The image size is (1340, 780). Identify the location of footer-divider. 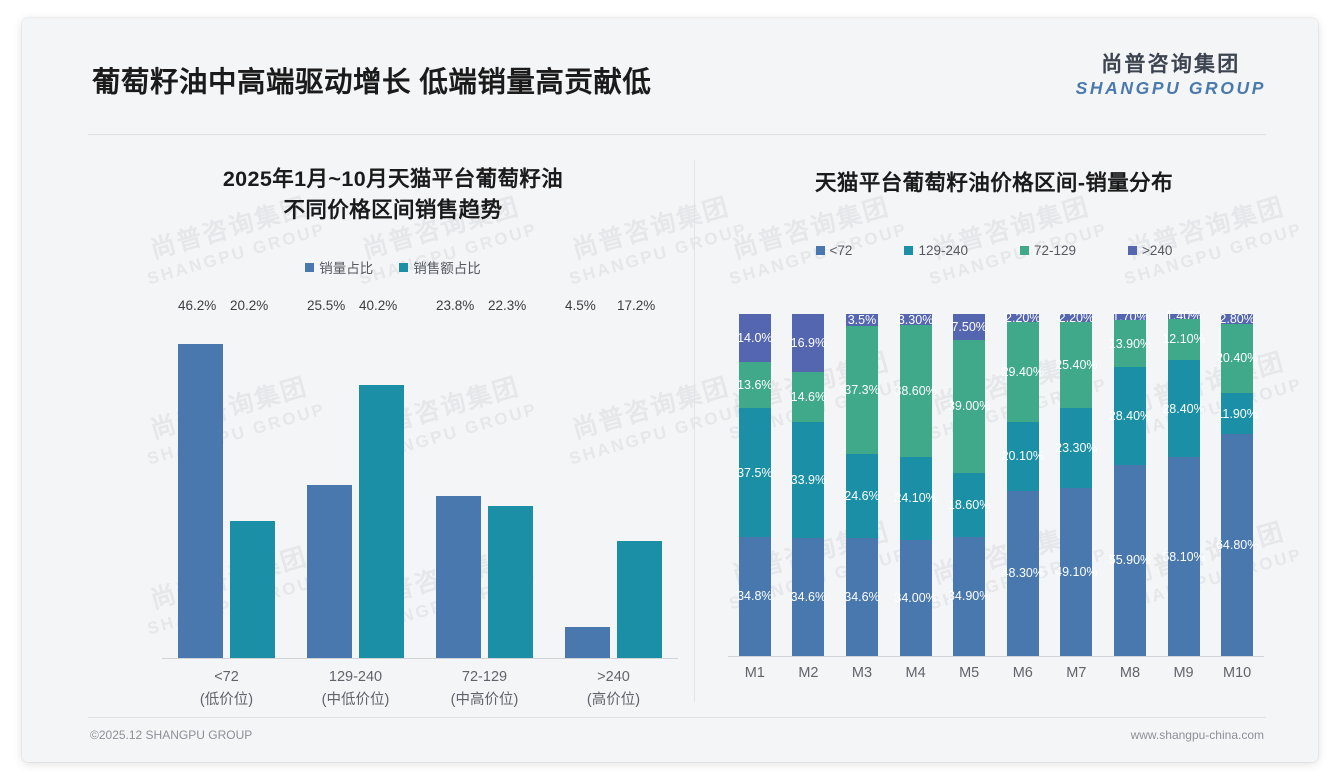
(677, 717).